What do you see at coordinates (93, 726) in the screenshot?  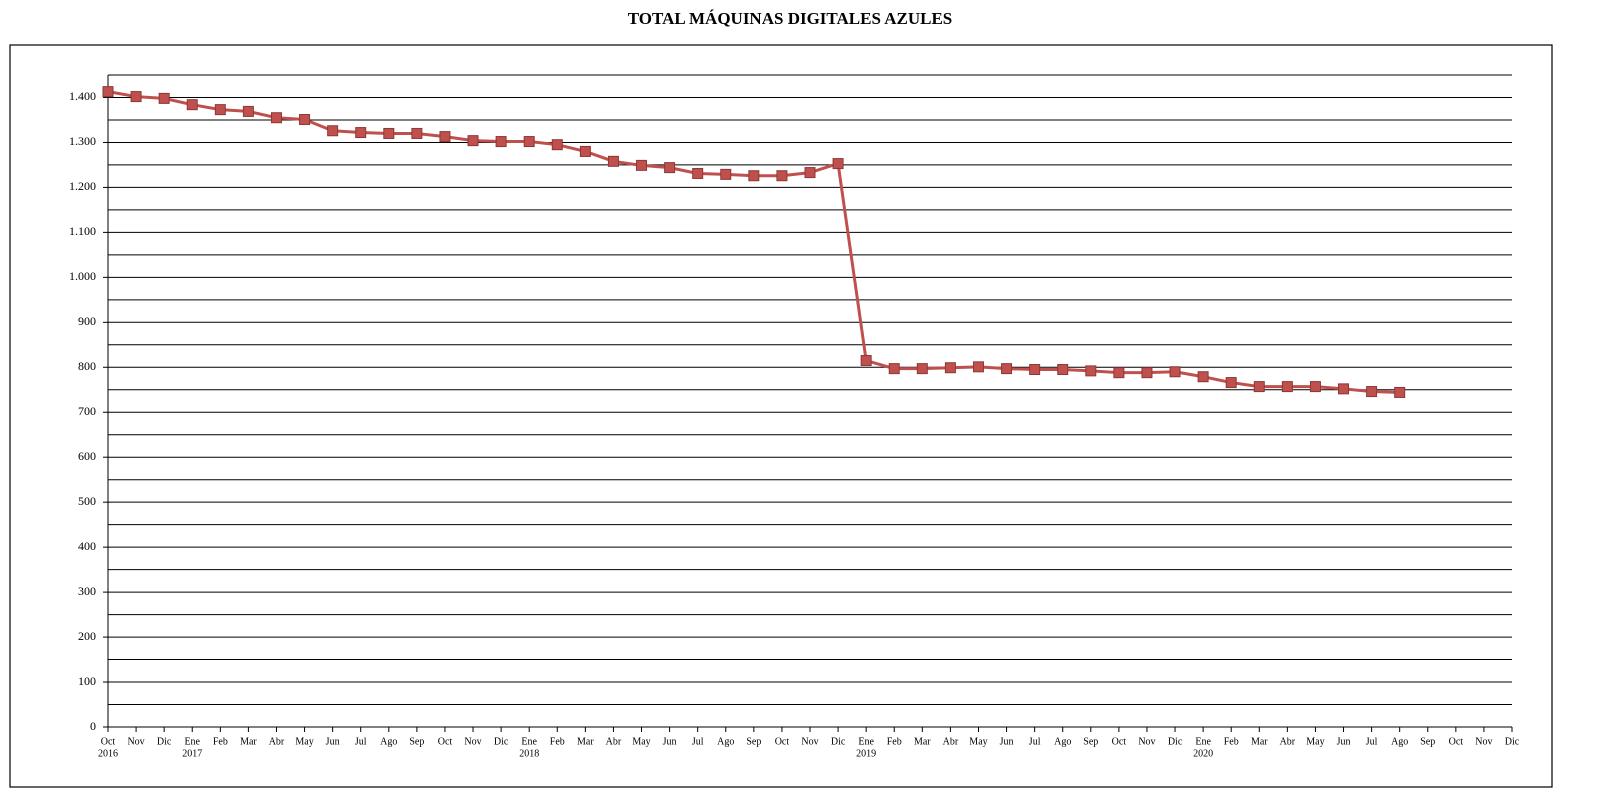 I see `y-tick-label: 0` at bounding box center [93, 726].